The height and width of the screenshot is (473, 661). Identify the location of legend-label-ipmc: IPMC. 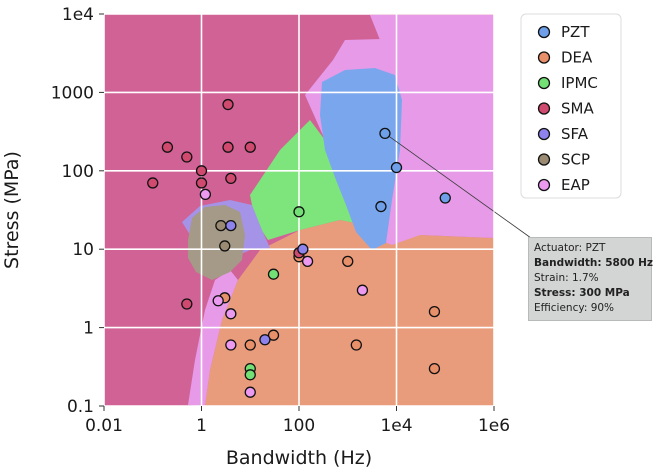
(579, 83).